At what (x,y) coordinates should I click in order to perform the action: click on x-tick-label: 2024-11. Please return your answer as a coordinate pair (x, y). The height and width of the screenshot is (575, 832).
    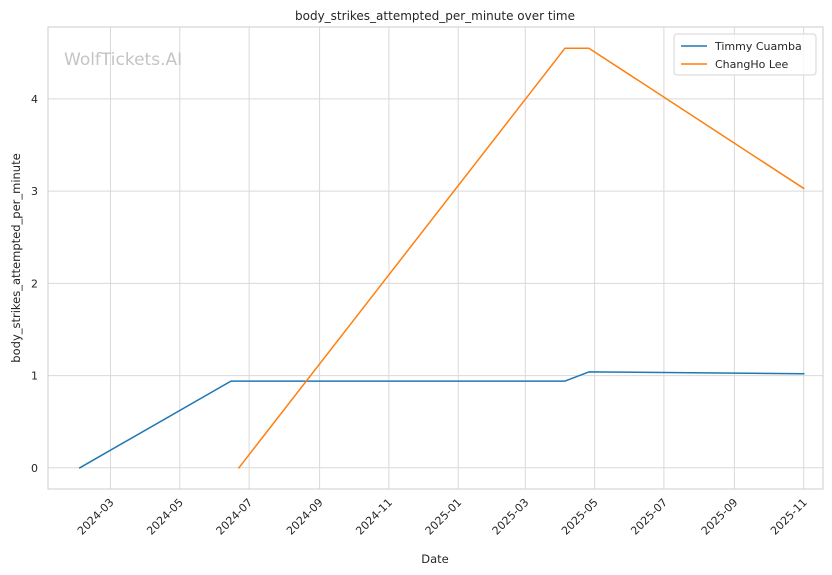
    Looking at the image, I should click on (374, 517).